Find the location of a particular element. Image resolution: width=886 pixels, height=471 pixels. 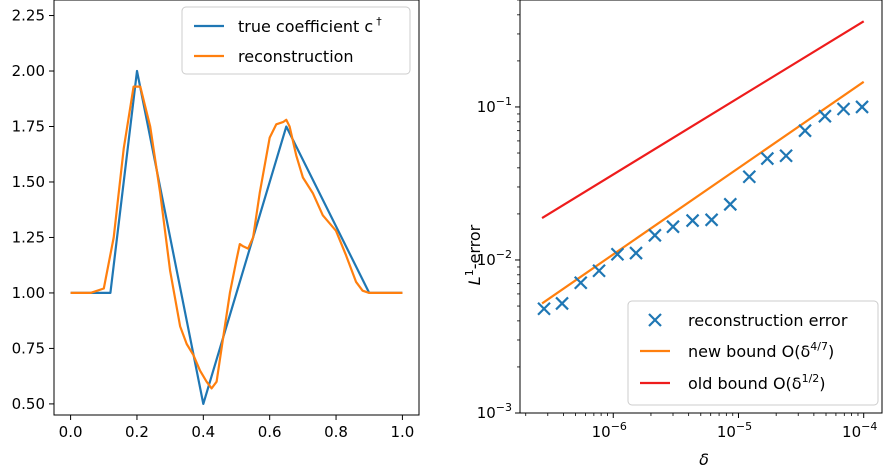

left-y-tick-label: 0.75 is located at coordinates (28, 348).